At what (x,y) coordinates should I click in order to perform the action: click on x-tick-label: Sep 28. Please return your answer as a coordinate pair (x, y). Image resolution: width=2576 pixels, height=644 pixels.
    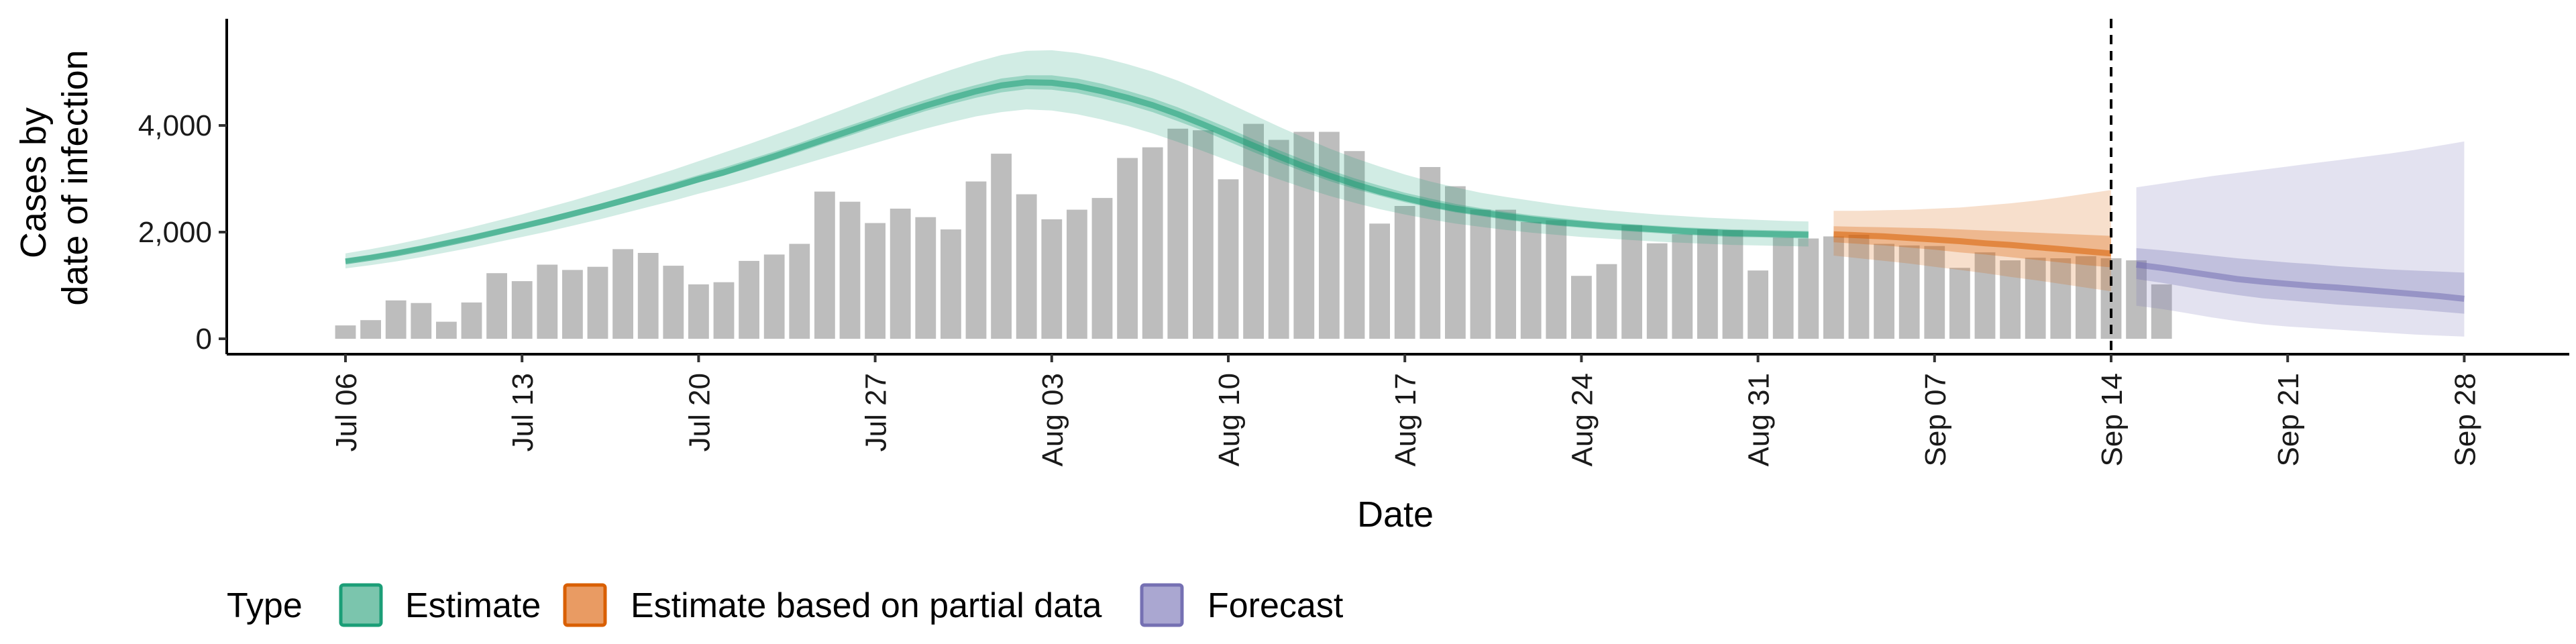
    Looking at the image, I should click on (2465, 419).